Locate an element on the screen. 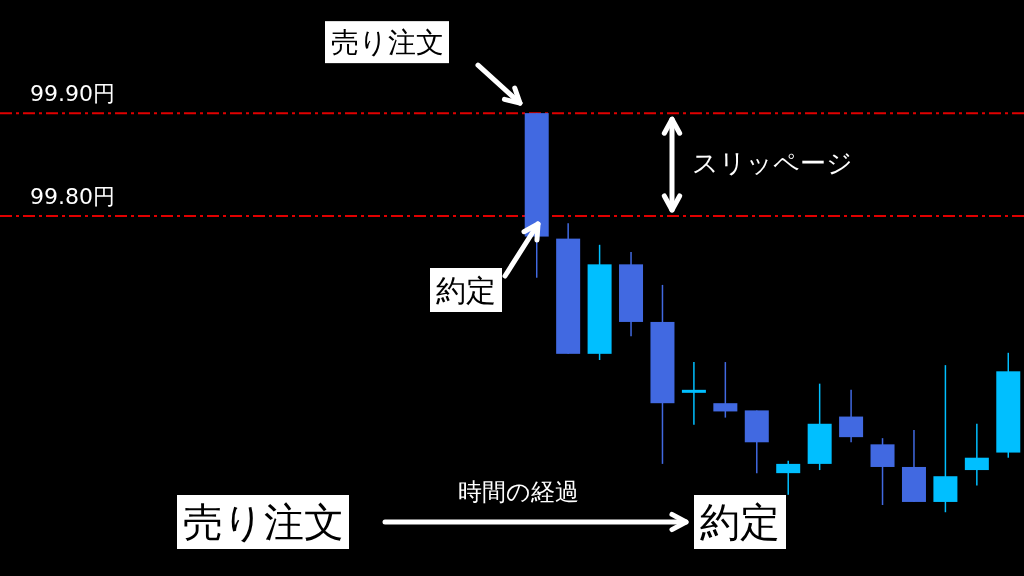 Image resolution: width=1024 pixels, height=576 pixels. annotation: 売り注文 is located at coordinates (387, 42).